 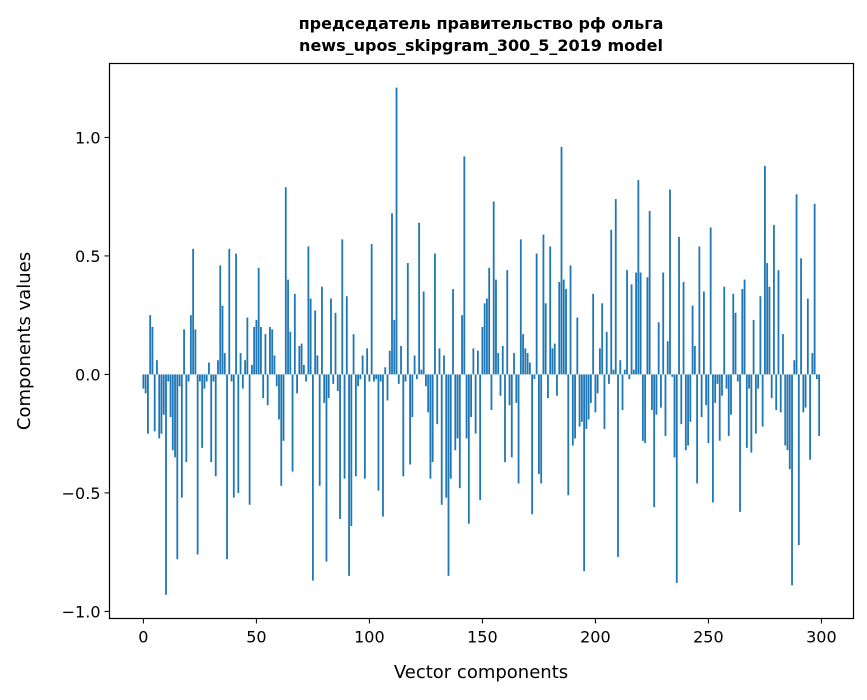 What do you see at coordinates (708, 637) in the screenshot?
I see `x-tick-label: 250` at bounding box center [708, 637].